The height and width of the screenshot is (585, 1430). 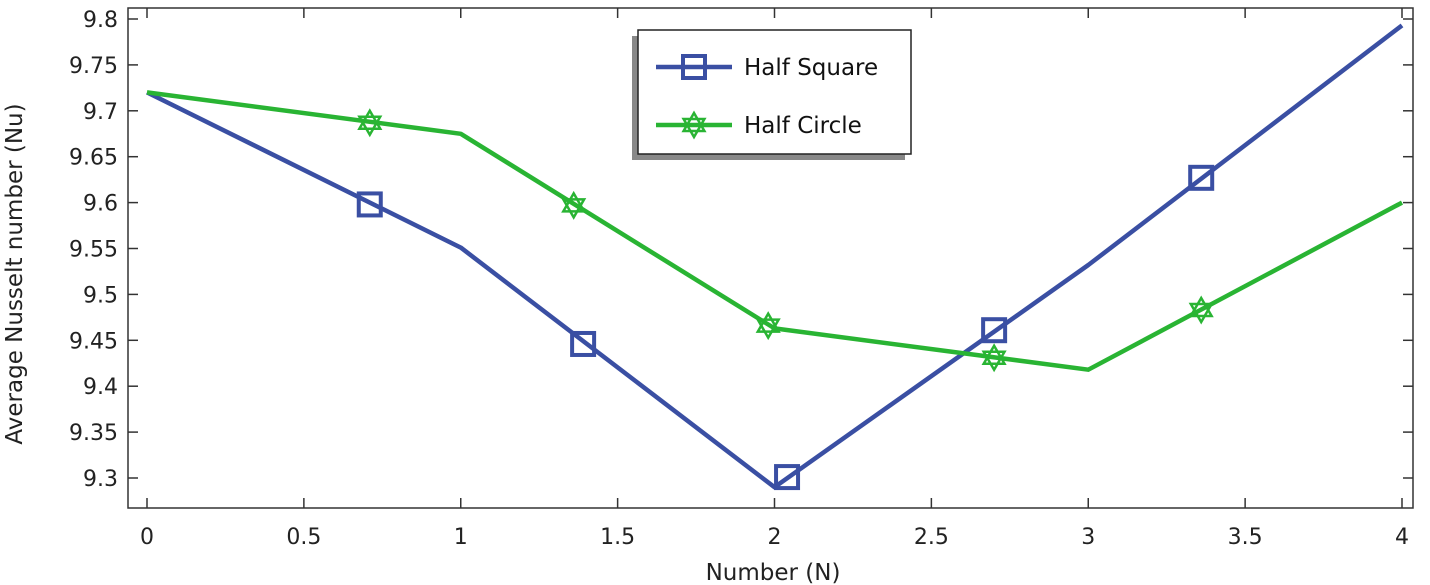 I want to click on x-tick-label: 2.5, so click(x=931, y=537).